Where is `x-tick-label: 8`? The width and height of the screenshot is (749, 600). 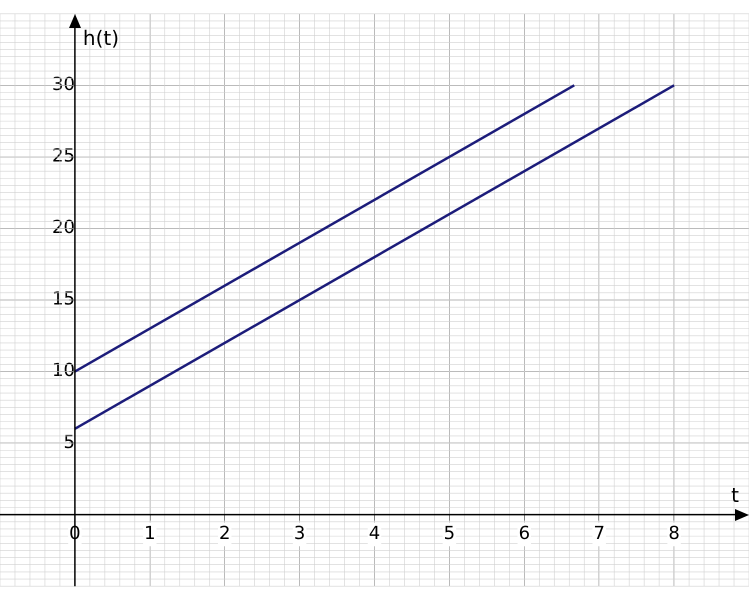
x-tick-label: 8 is located at coordinates (674, 533).